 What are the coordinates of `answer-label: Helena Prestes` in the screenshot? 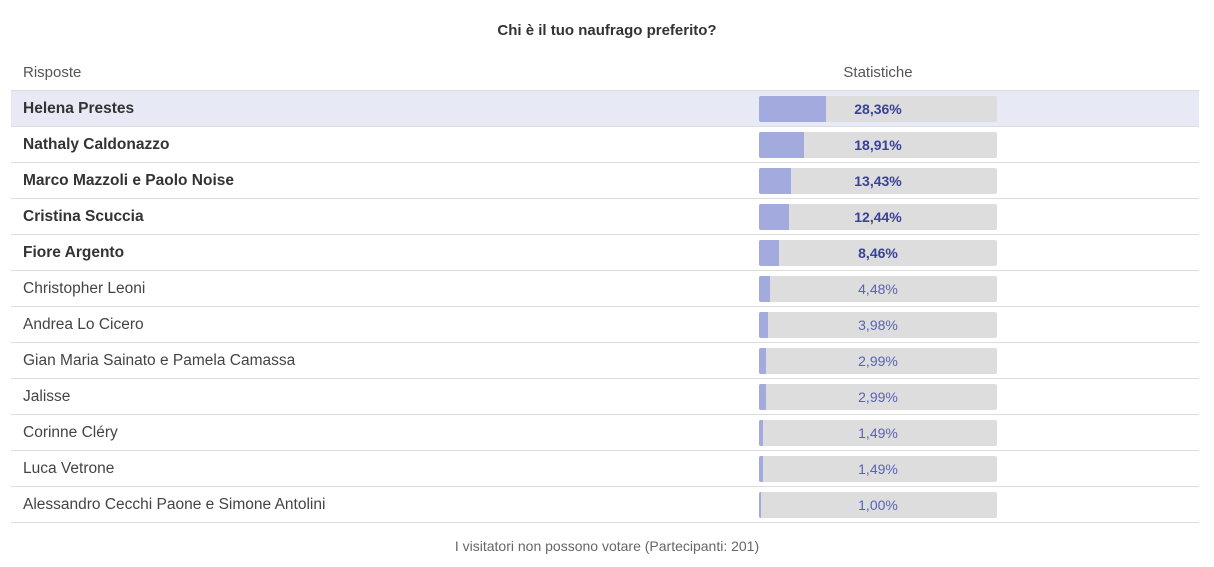 It's located at (79, 108).